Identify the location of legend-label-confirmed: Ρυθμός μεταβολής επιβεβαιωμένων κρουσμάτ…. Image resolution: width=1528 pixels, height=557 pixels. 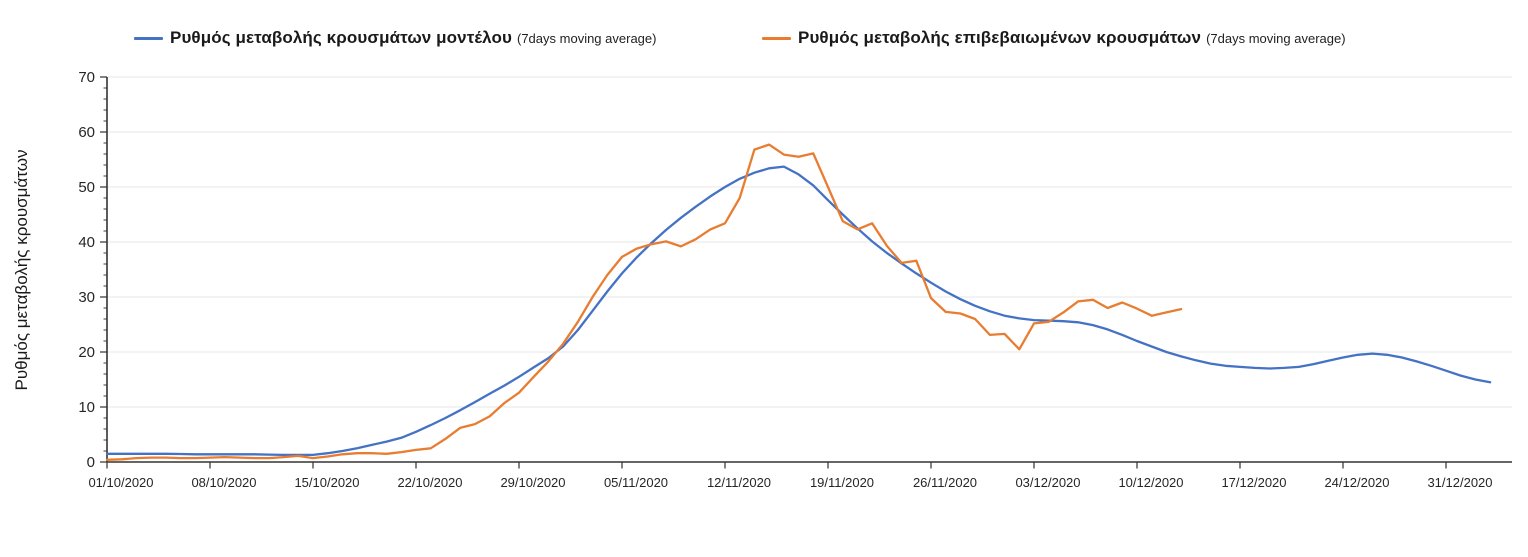
(1000, 37).